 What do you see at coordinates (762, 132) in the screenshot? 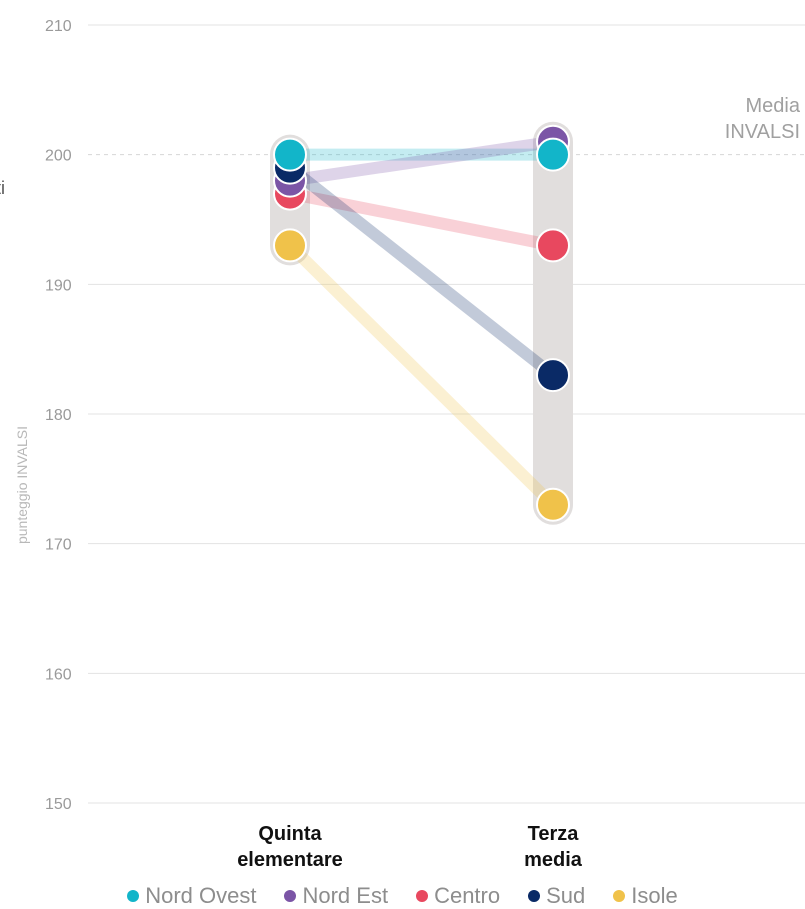
I see `reference-line-label: INVALSI` at bounding box center [762, 132].